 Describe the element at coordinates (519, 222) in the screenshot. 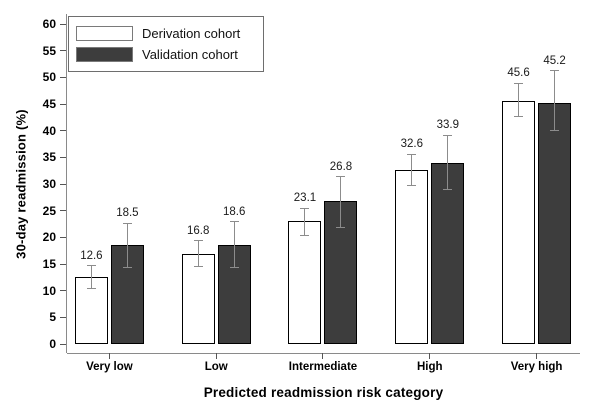

I see `bar-derivation-cohort-very-high` at that location.